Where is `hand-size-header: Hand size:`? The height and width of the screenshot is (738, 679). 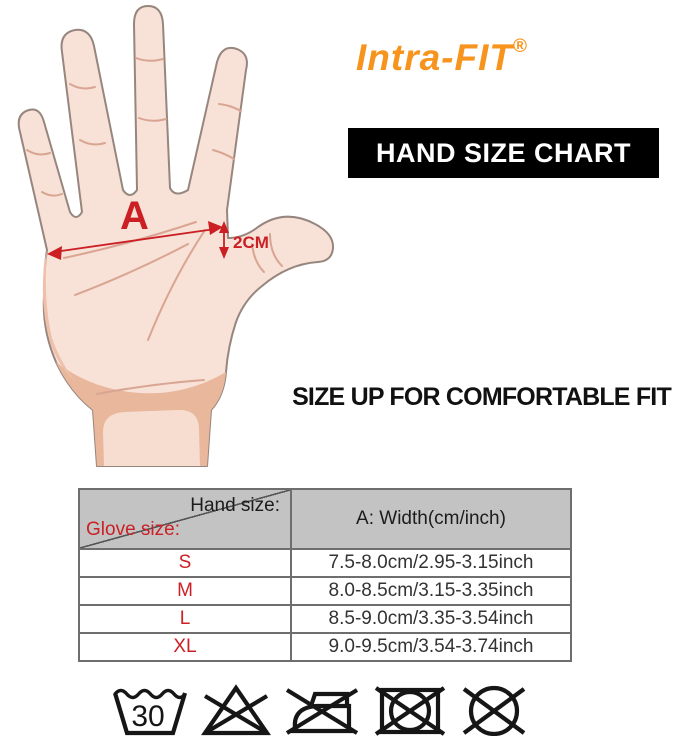 hand-size-header: Hand size: is located at coordinates (235, 505).